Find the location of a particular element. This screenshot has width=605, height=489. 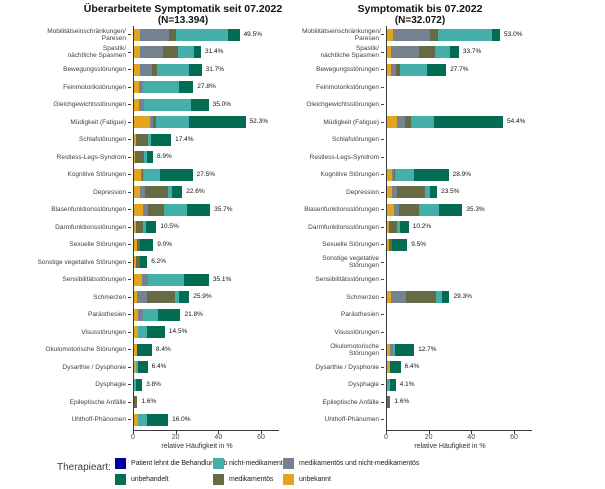

bar-row: Schmerzen 25.9% is located at coordinates (151, 298).